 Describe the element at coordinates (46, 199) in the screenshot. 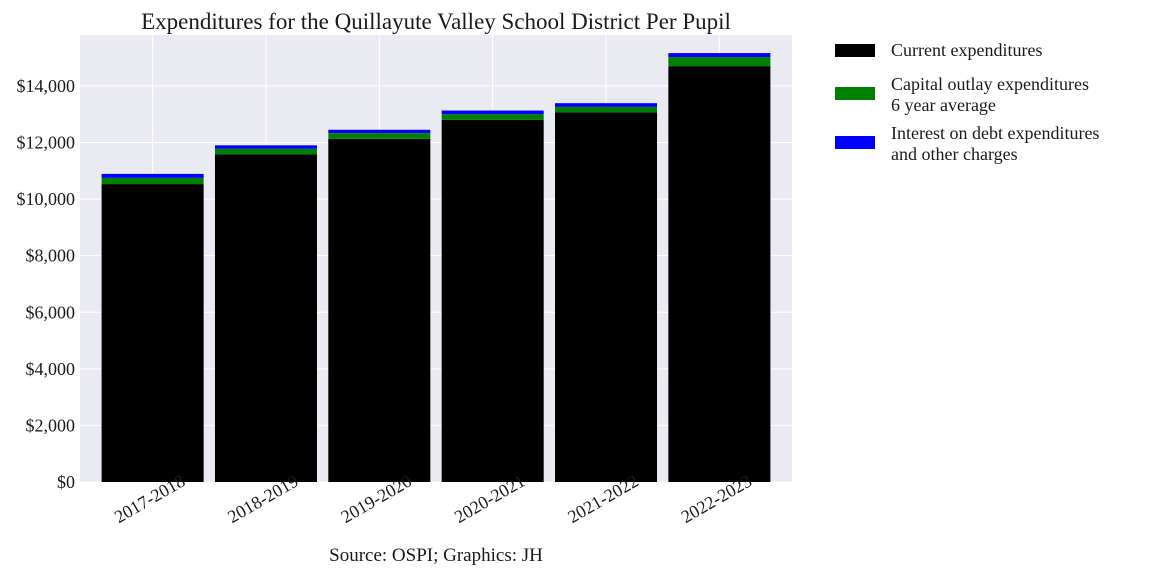

I see `y-tick-label: $10,000` at that location.